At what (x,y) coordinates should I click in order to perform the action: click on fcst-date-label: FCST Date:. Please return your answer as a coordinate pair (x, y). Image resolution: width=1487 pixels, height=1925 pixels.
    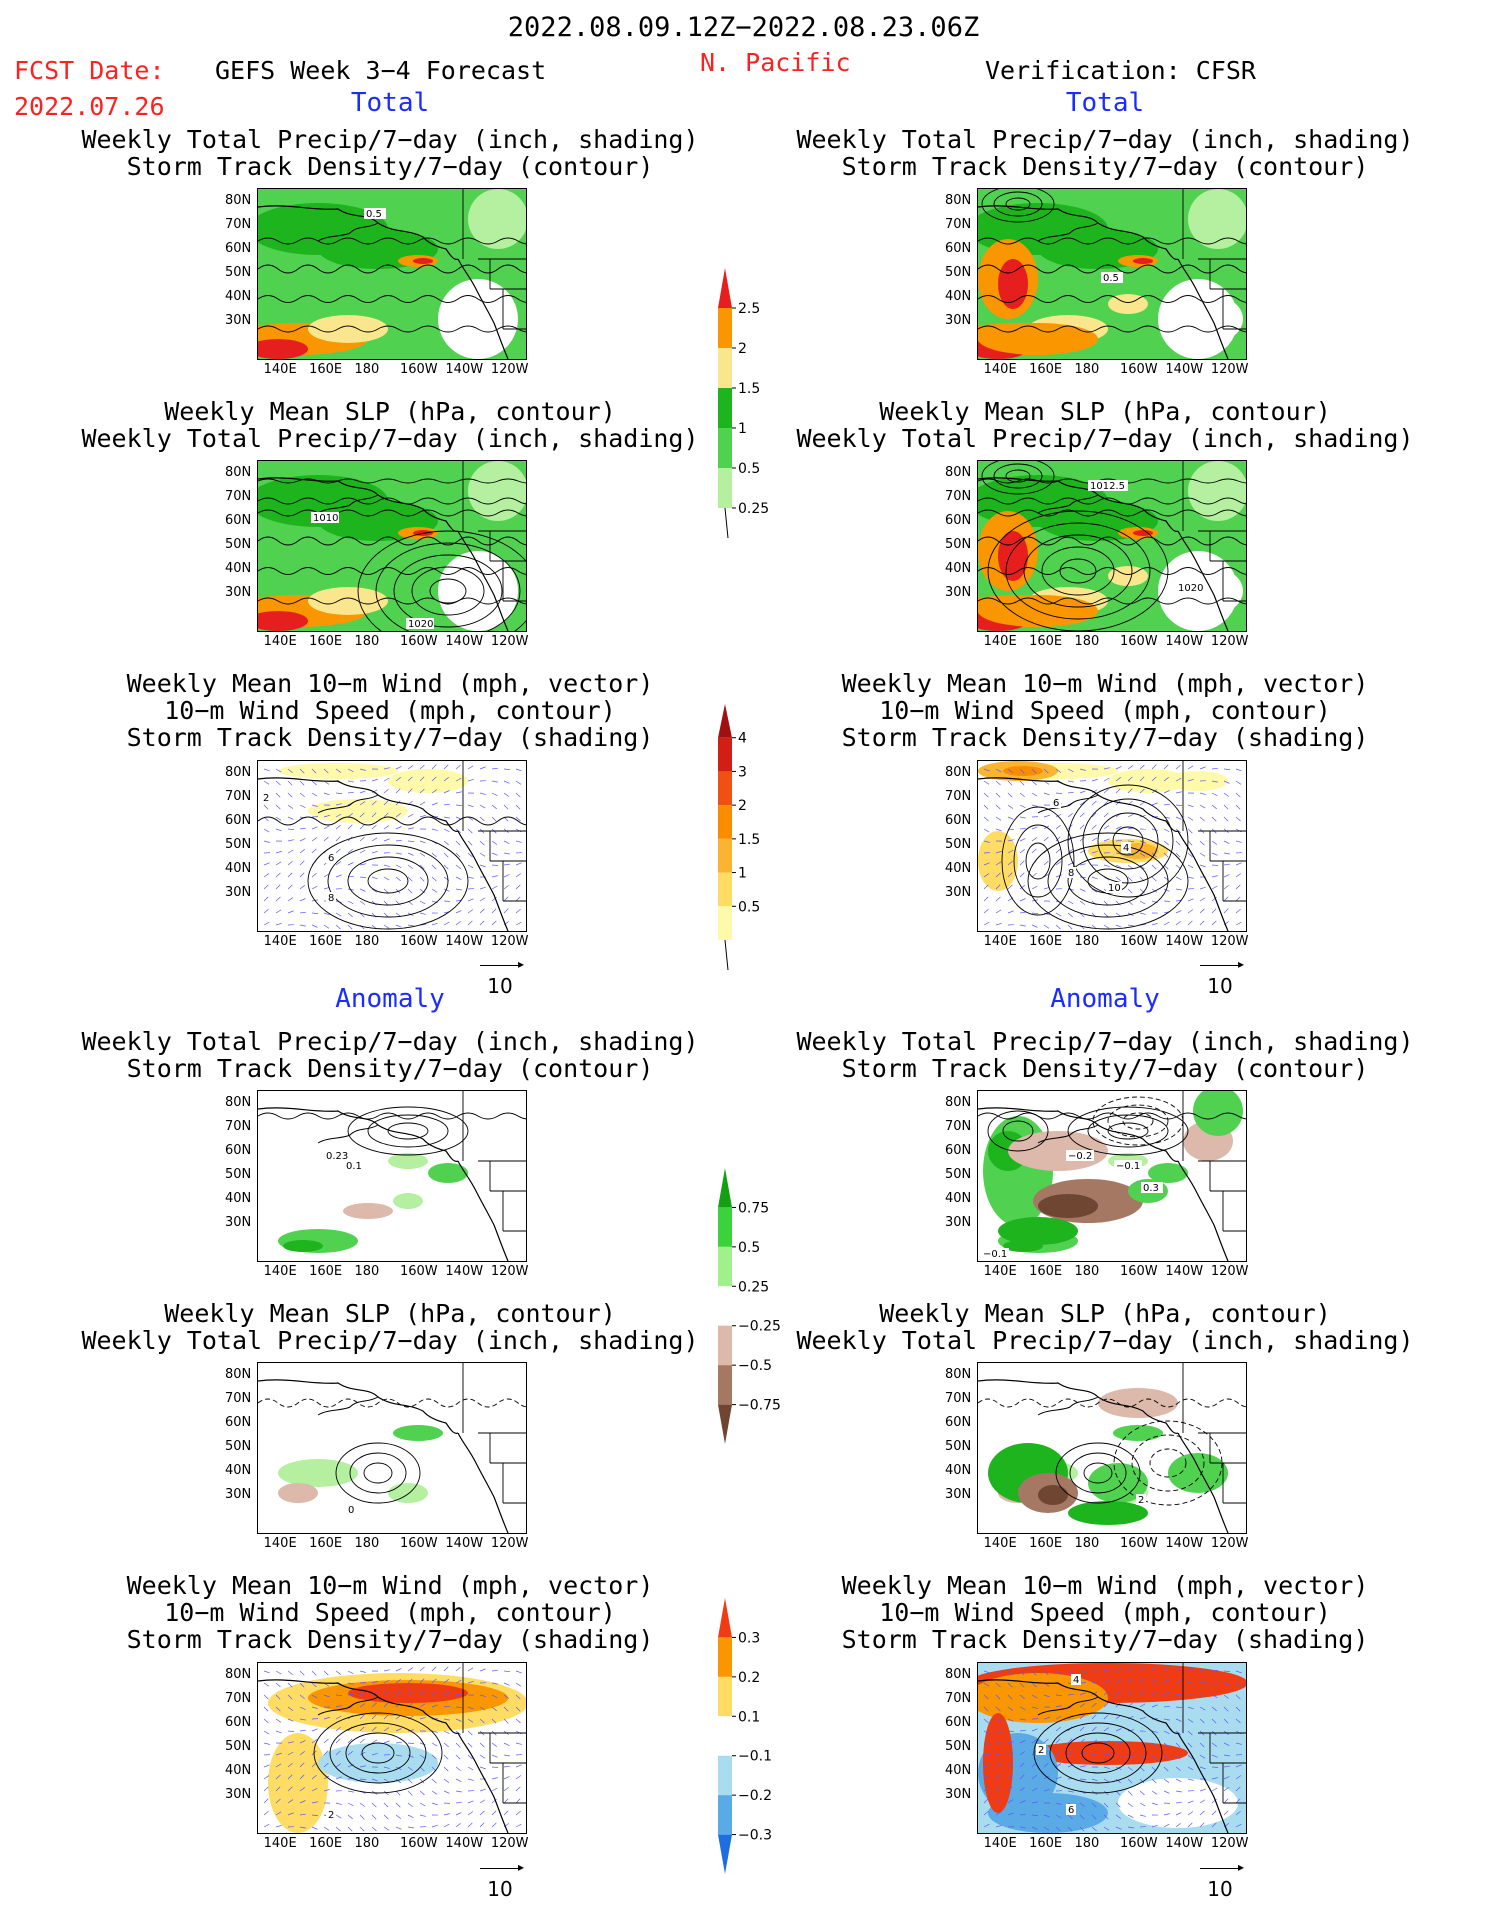
    Looking at the image, I should click on (89, 70).